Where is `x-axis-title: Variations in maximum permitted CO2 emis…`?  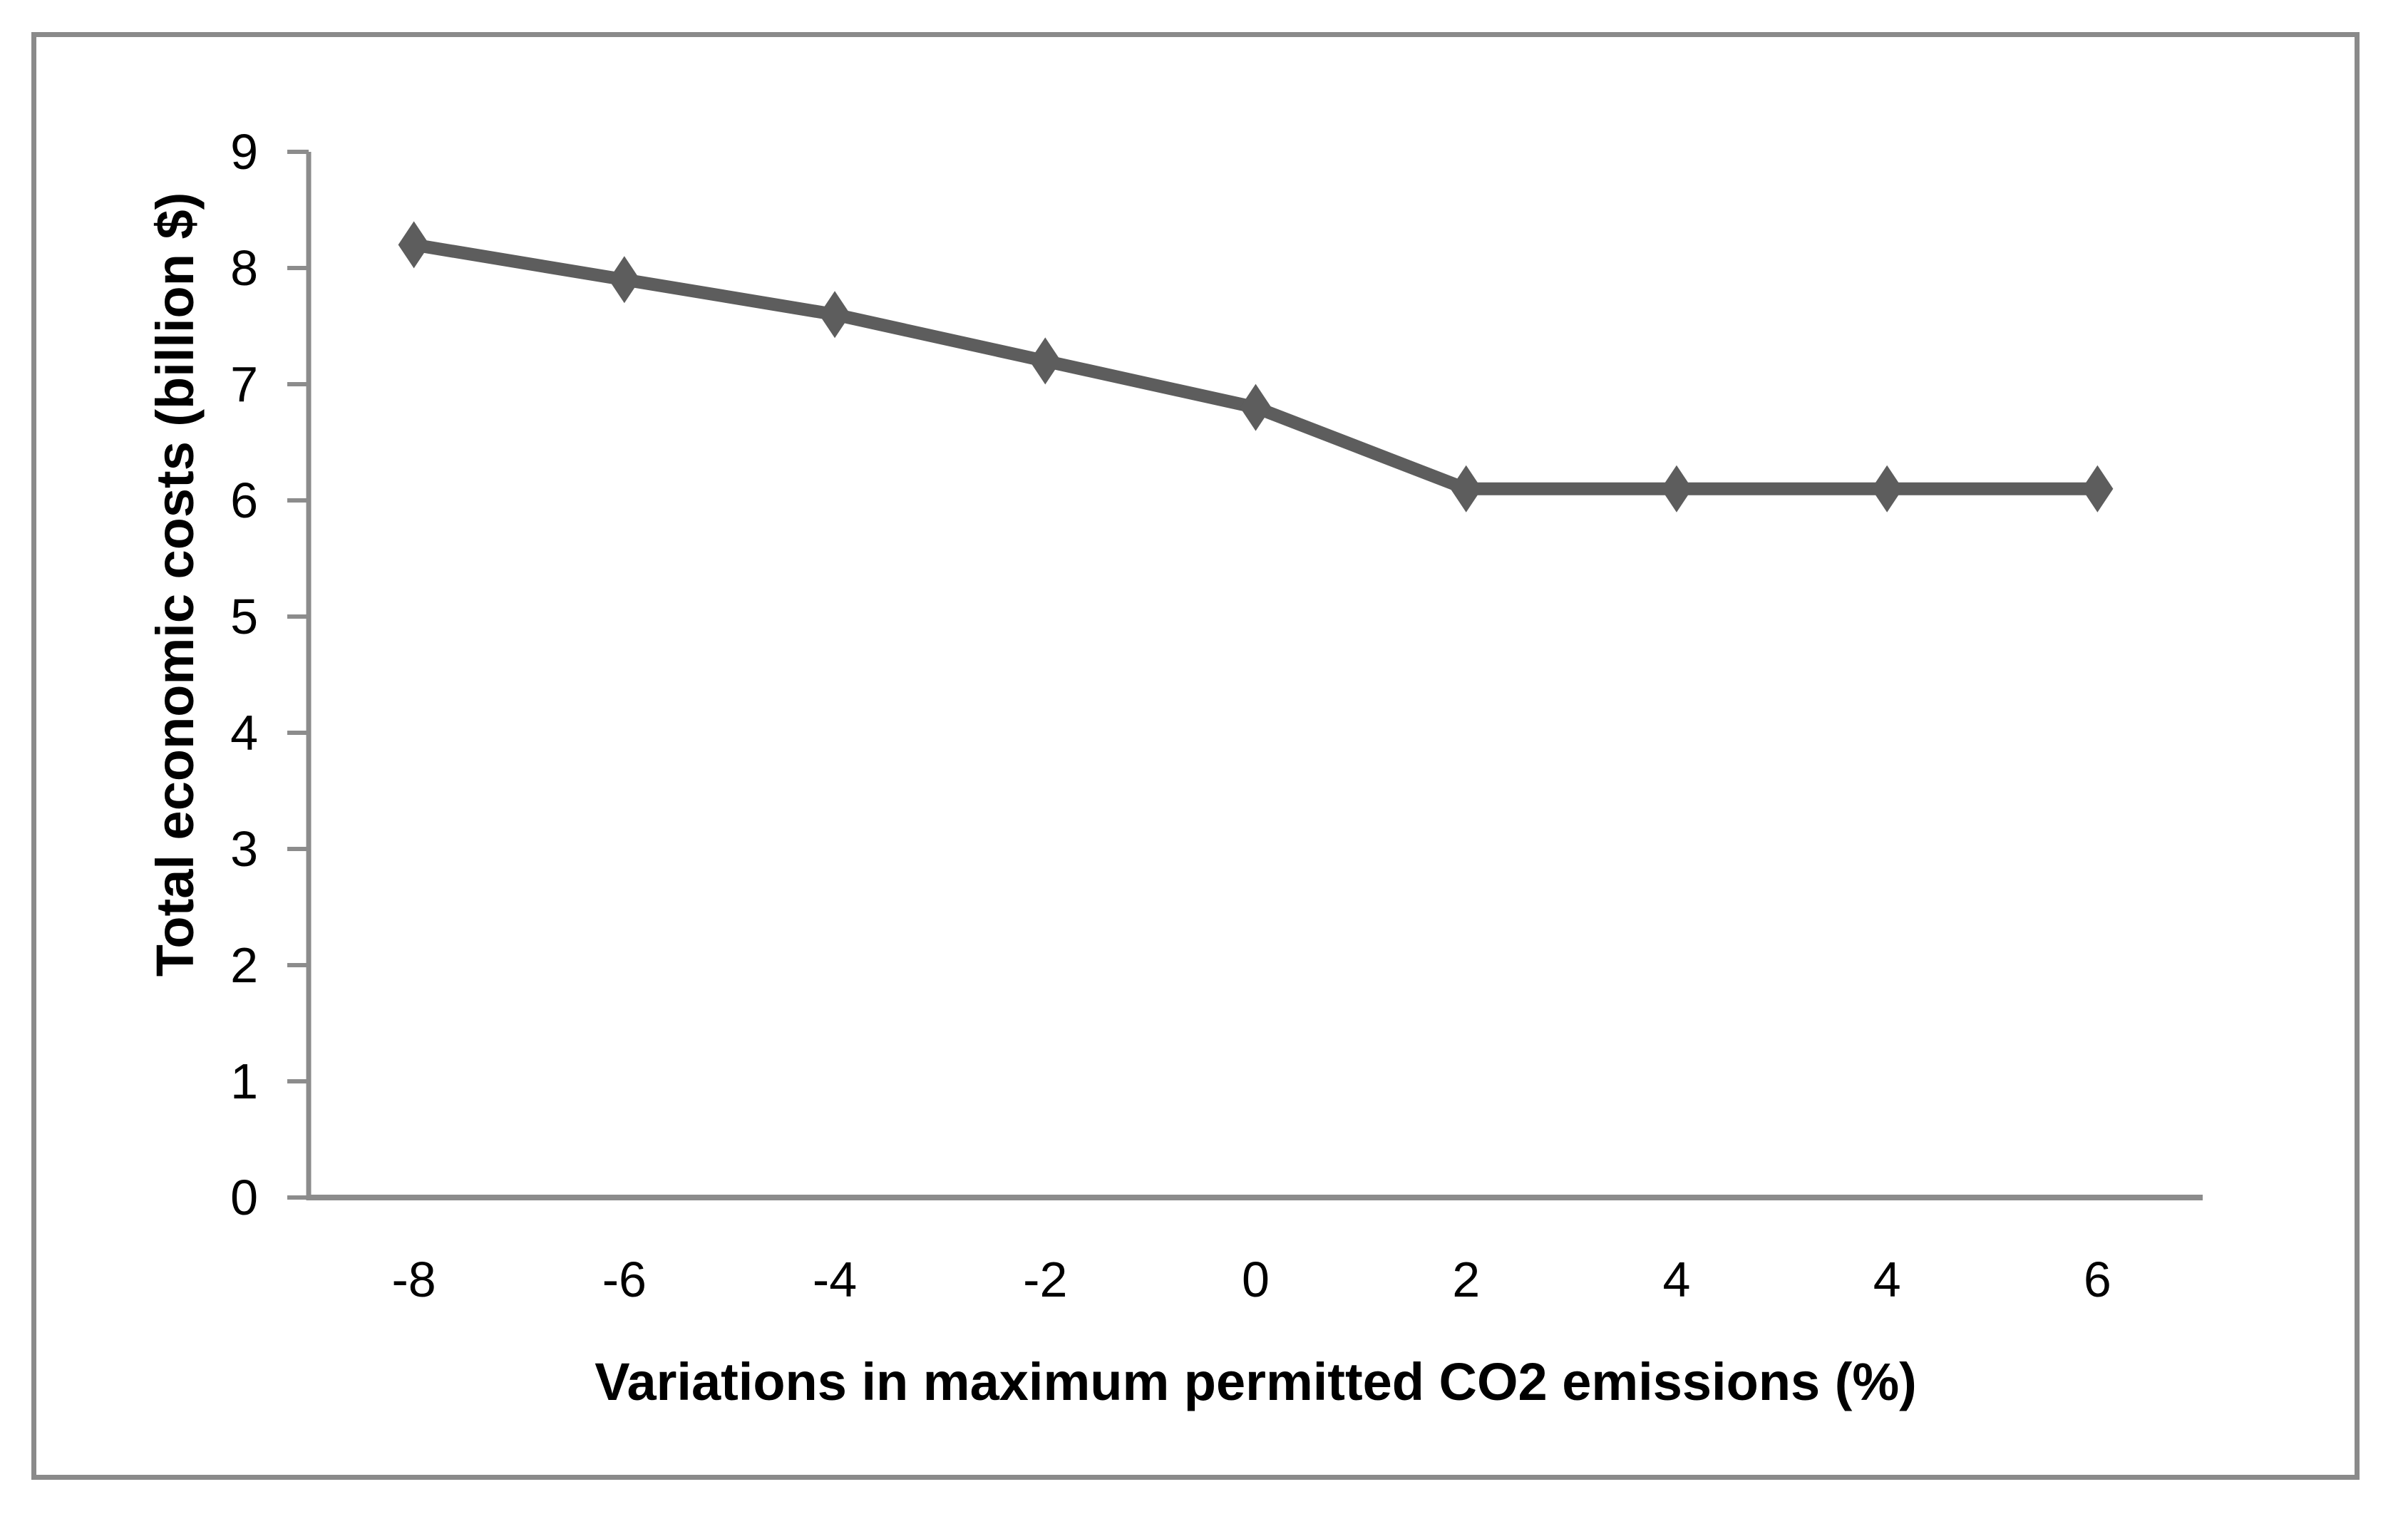 x-axis-title: Variations in maximum permitted CO2 emis… is located at coordinates (1256, 1381).